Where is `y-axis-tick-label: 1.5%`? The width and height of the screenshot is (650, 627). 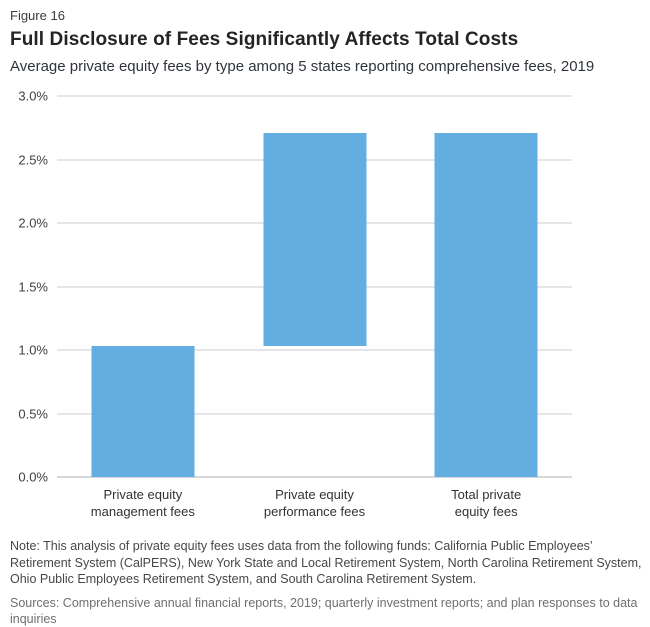
y-axis-tick-label: 1.5% is located at coordinates (33, 286).